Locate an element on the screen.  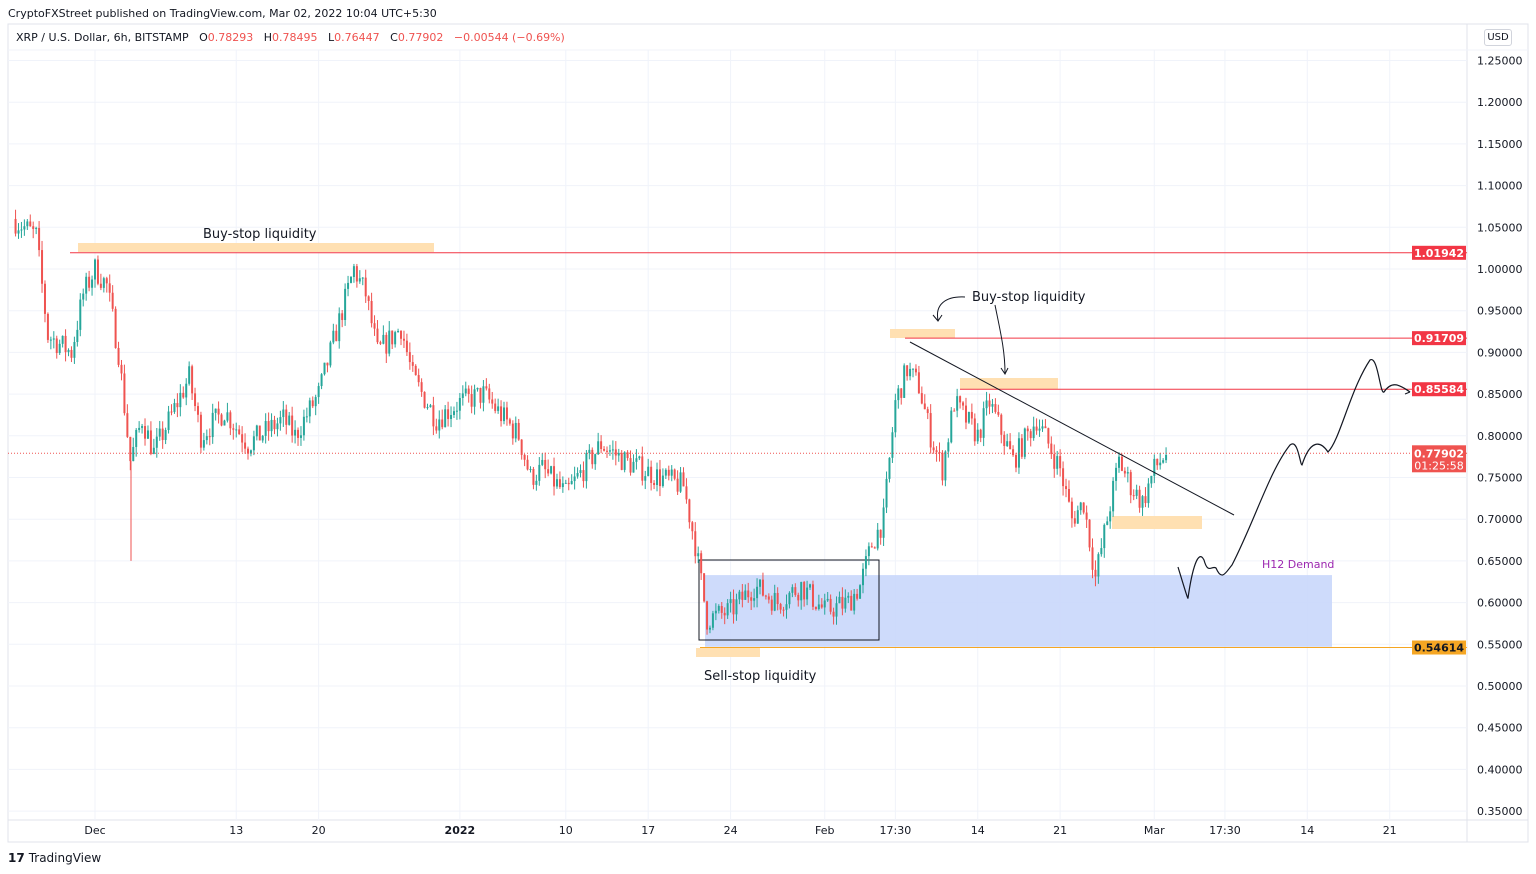
y-tick-label: 0.50000 is located at coordinates (1500, 686).